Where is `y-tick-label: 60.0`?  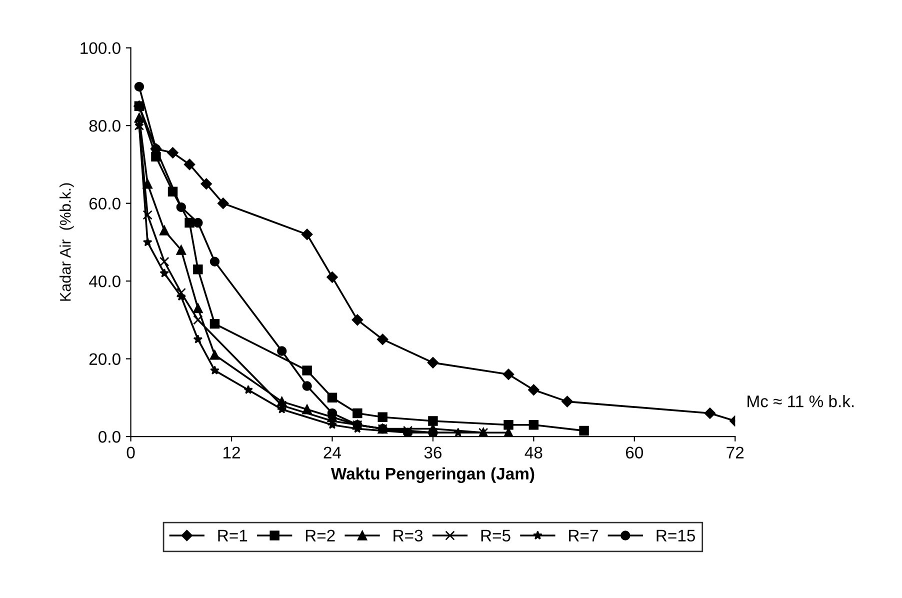 y-tick-label: 60.0 is located at coordinates (104, 204).